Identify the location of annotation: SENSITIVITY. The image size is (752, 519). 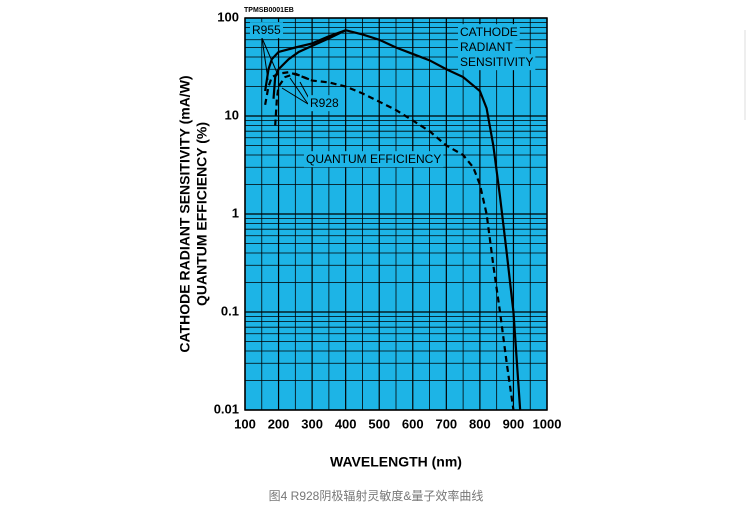
(496, 62).